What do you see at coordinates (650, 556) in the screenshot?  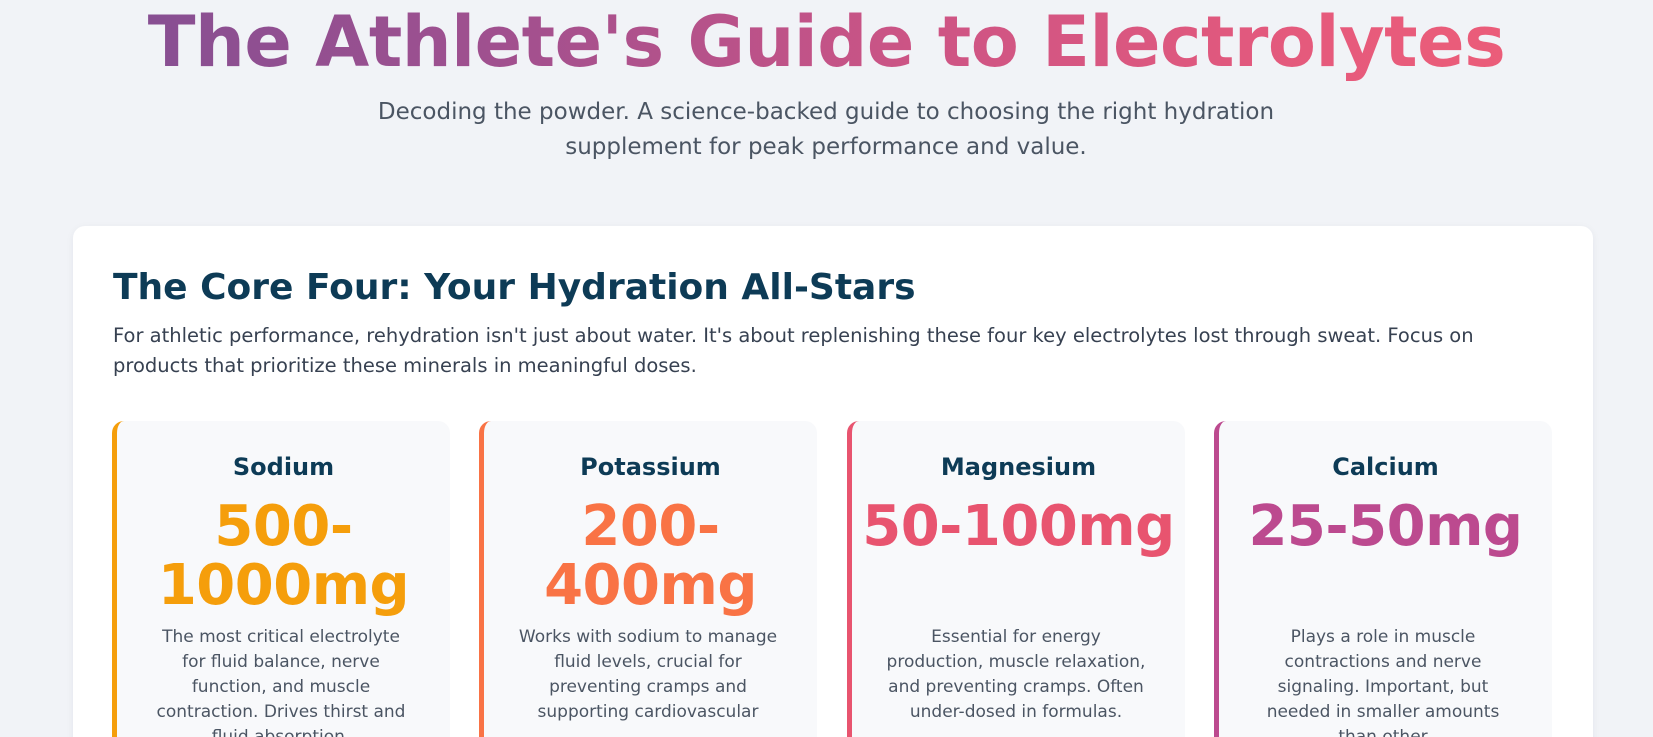 I see `card-dose: 200-400mg` at bounding box center [650, 556].